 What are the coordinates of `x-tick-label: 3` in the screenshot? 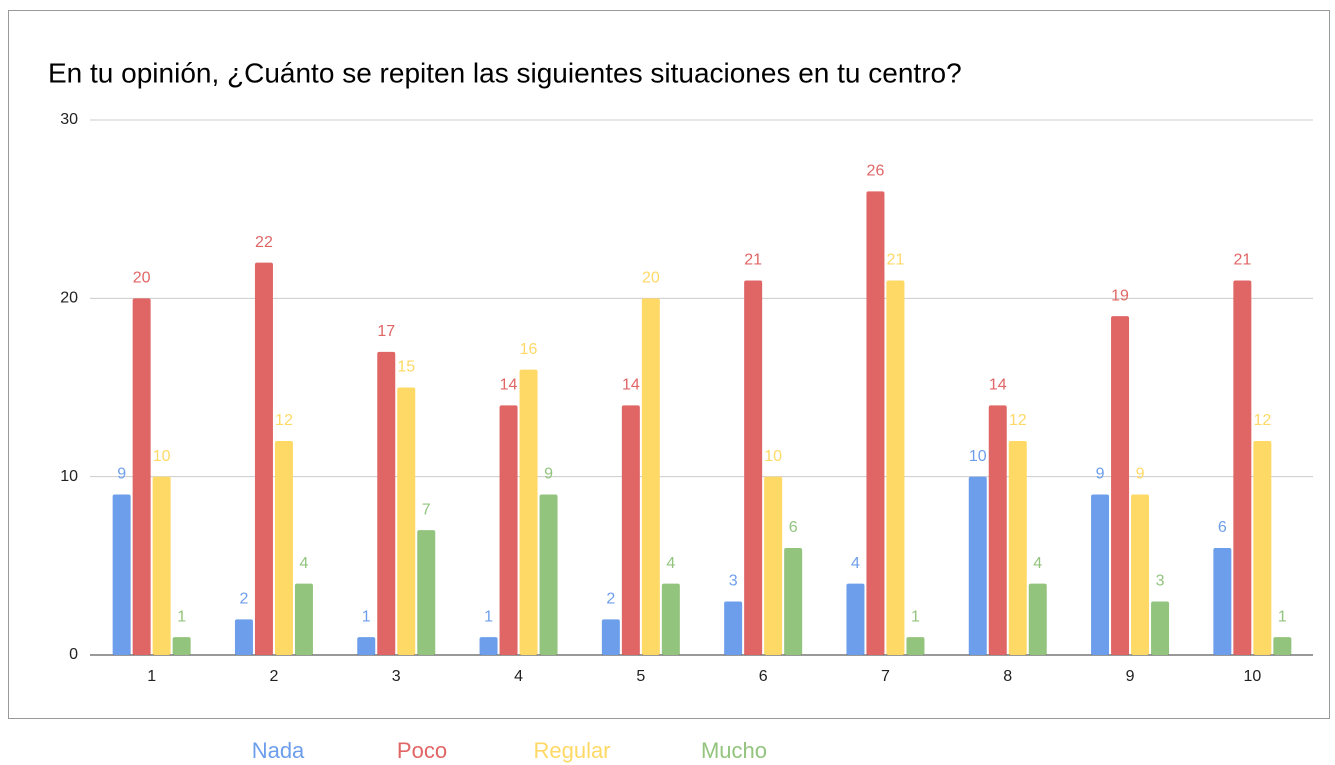 It's located at (396, 676).